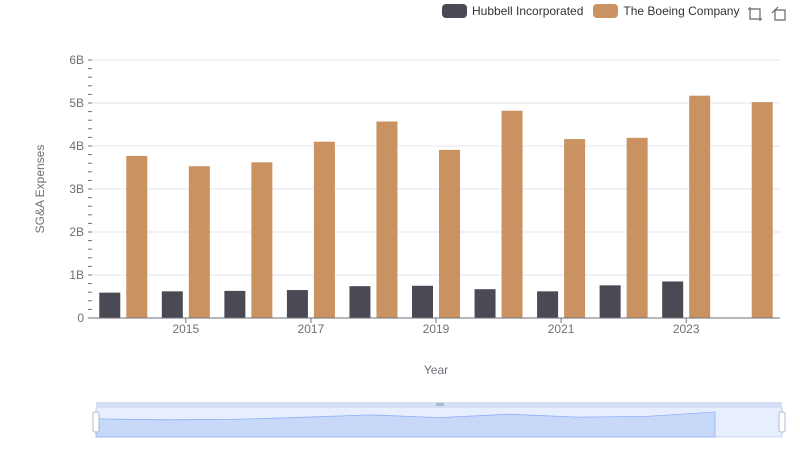  I want to click on bar-boeing-2020, so click(512, 214).